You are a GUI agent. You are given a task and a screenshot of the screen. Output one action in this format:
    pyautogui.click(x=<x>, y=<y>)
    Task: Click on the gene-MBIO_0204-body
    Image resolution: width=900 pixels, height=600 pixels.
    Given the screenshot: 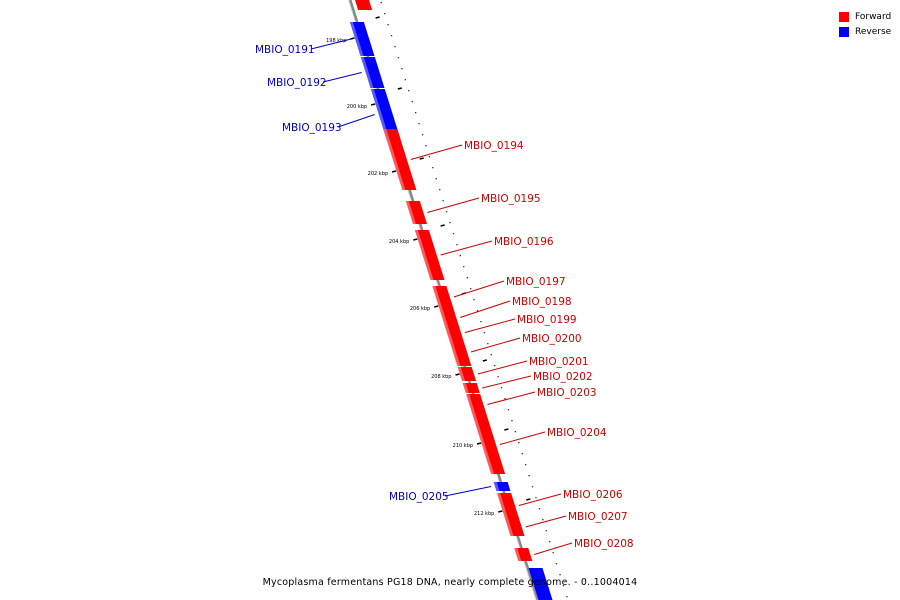 What is the action you would take?
    pyautogui.click(x=489, y=444)
    